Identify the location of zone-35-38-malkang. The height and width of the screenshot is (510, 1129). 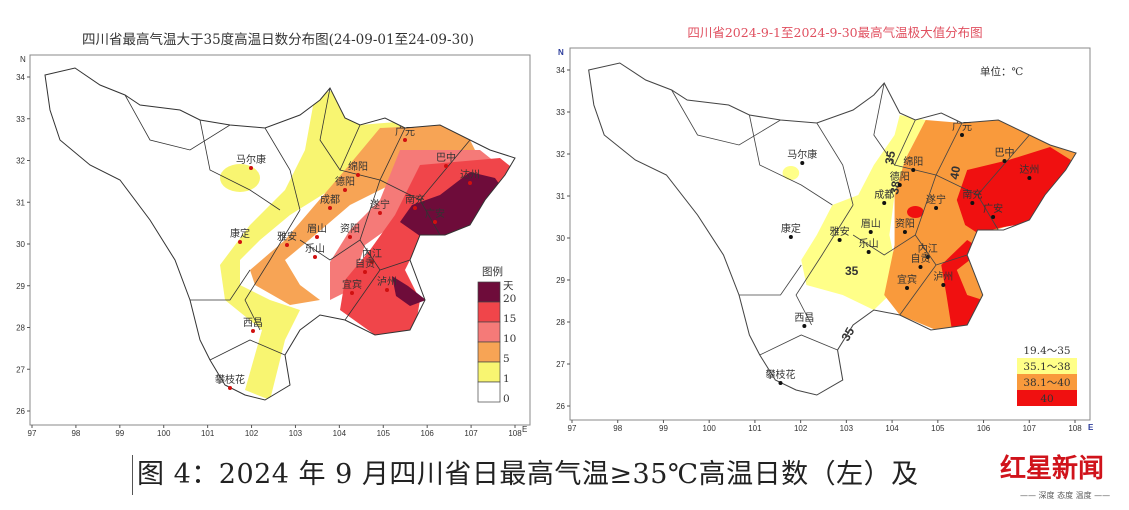
(791, 173).